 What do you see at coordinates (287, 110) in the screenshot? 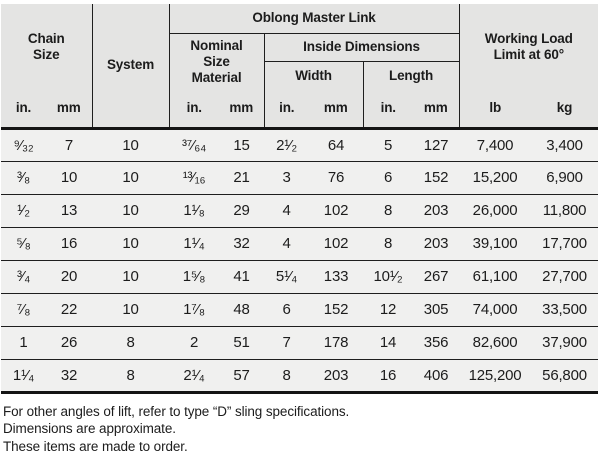
I see `unit-width-in: in.` at bounding box center [287, 110].